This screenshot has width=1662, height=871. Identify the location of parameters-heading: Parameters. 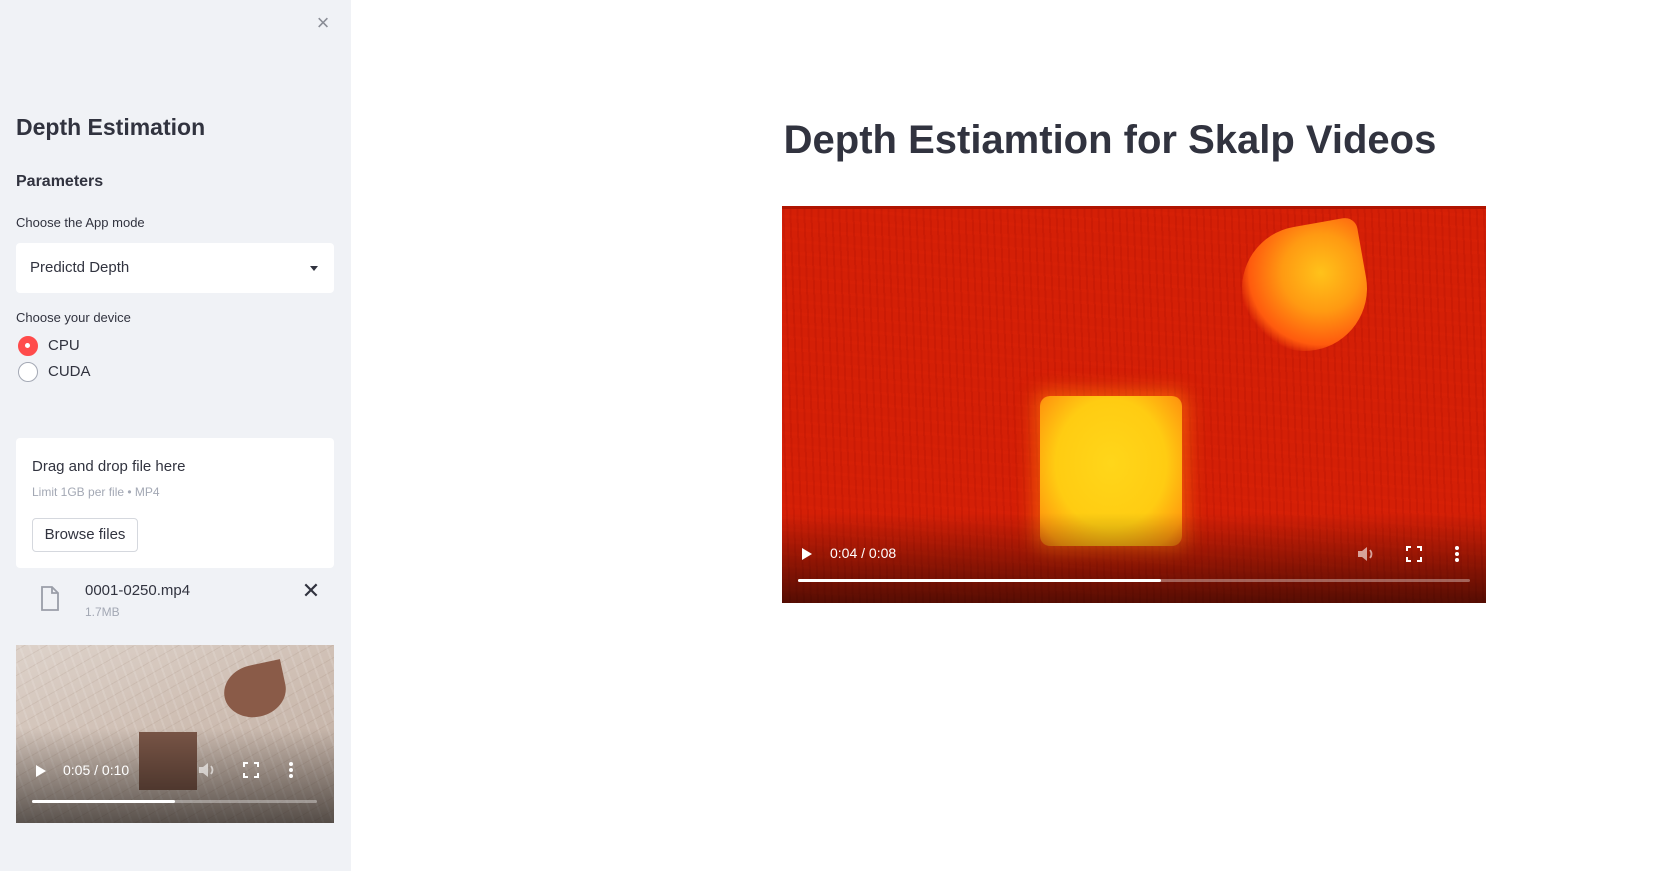
(60, 181).